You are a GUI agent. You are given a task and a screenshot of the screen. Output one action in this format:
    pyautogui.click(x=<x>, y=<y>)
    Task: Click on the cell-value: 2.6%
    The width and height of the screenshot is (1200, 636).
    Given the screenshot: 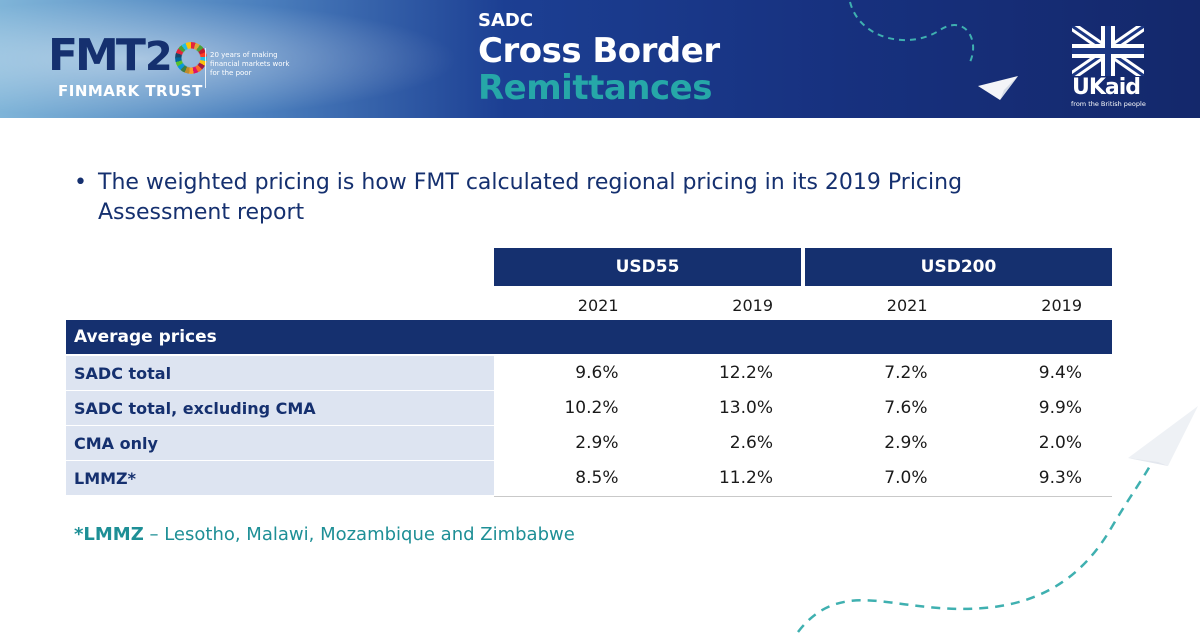 What is the action you would take?
    pyautogui.click(x=751, y=443)
    